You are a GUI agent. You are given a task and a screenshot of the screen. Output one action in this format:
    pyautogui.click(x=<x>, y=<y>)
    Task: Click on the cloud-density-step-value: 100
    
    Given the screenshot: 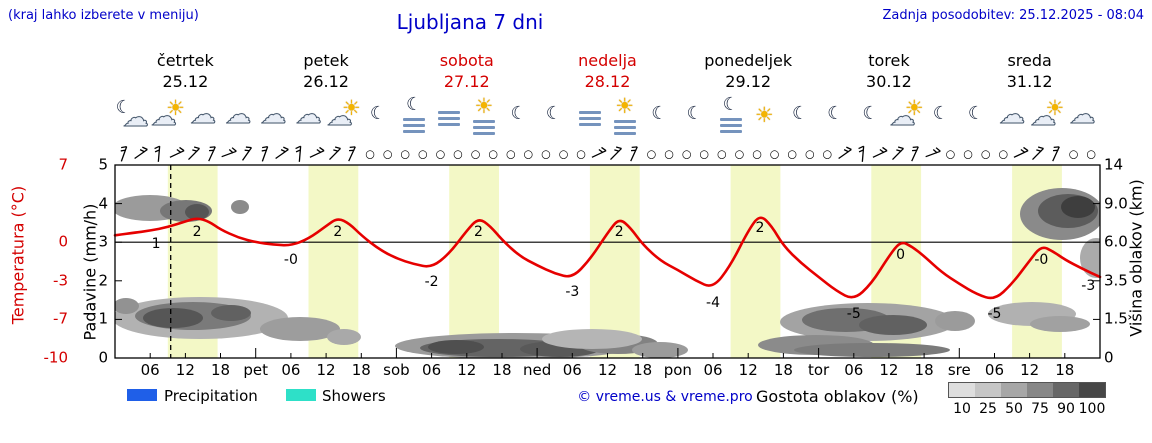 What is the action you would take?
    pyautogui.click(x=1092, y=409)
    